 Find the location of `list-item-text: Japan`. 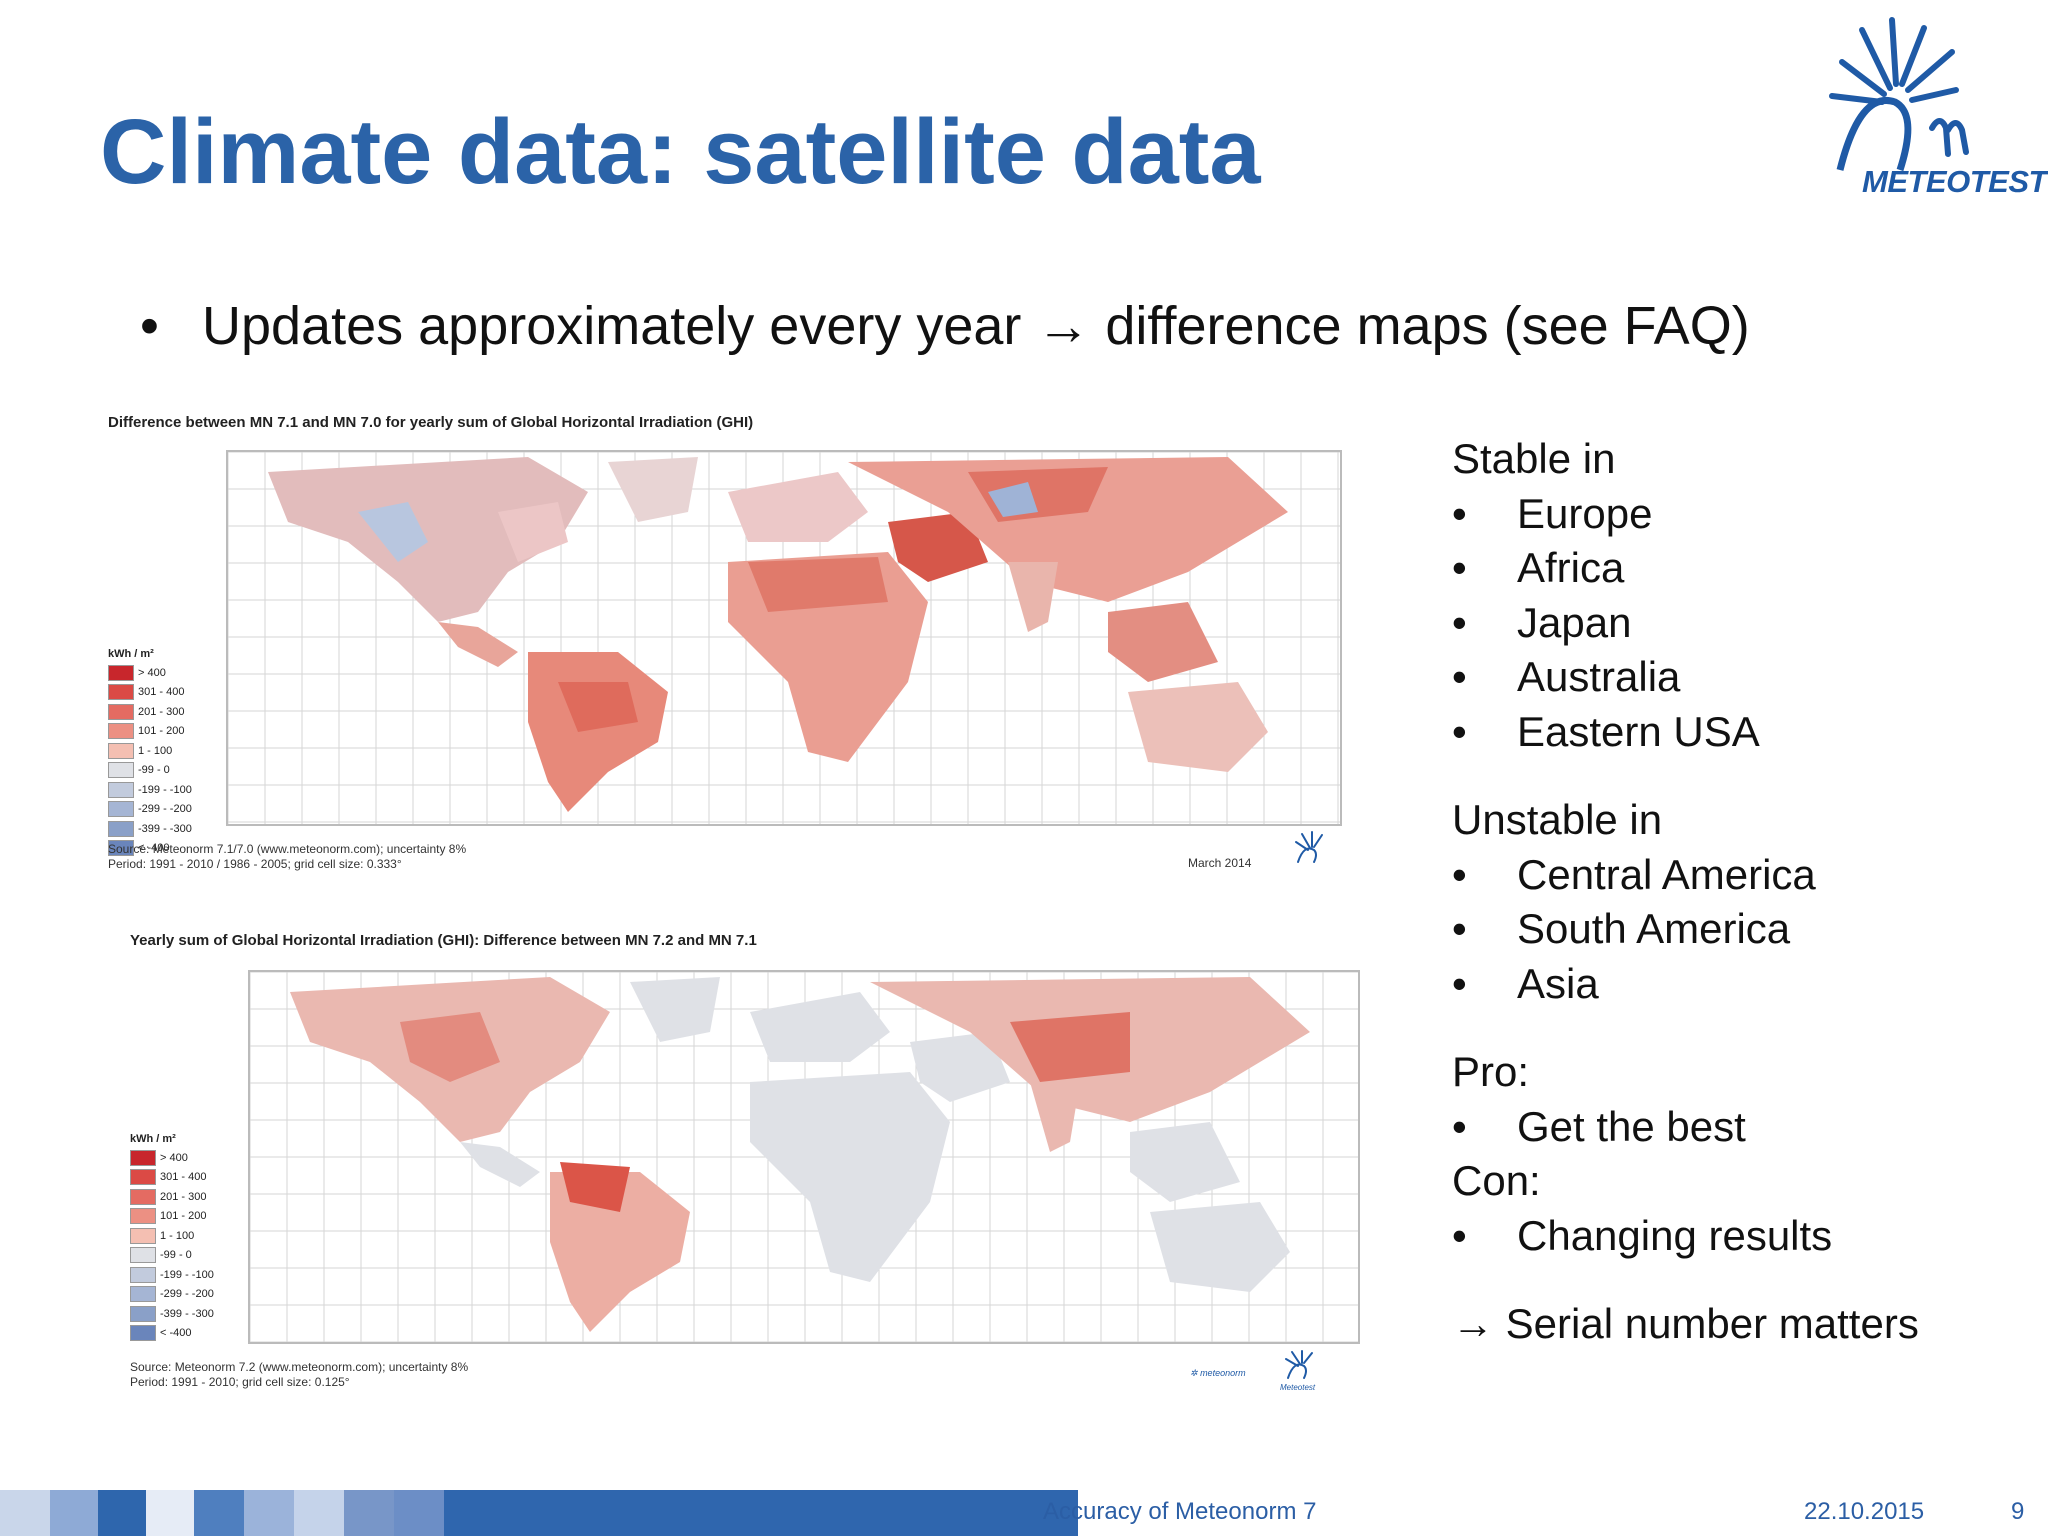

list-item-text: Japan is located at coordinates (1574, 622).